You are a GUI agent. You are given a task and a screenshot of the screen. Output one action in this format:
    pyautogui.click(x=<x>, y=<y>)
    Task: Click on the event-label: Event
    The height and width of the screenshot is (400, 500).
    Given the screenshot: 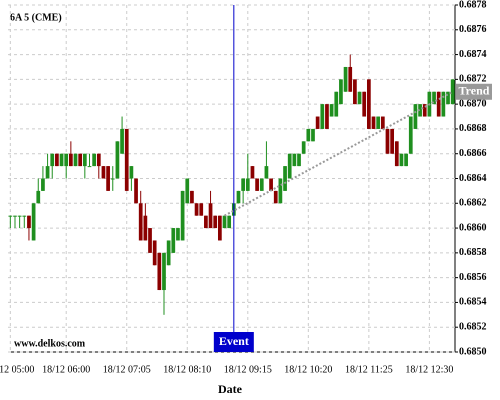 What is the action you would take?
    pyautogui.click(x=234, y=341)
    